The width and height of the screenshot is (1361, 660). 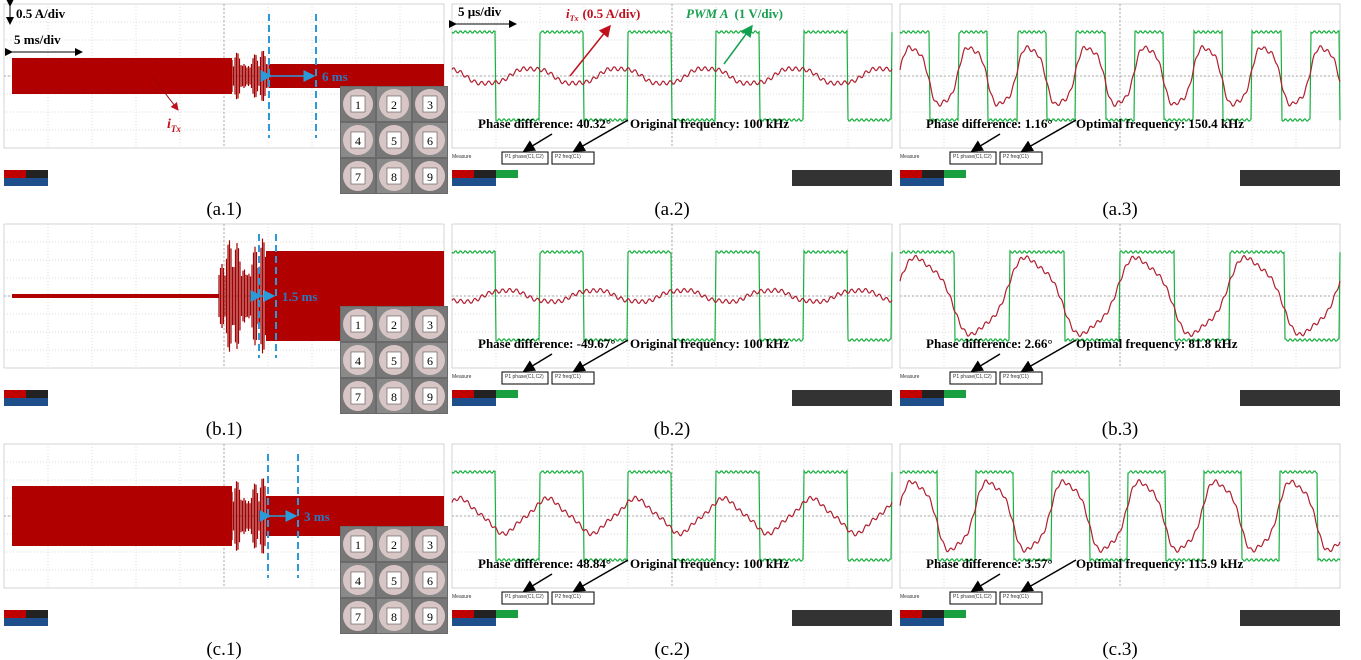 What do you see at coordinates (299, 296) in the screenshot?
I see `duration-label: 1.5 ms` at bounding box center [299, 296].